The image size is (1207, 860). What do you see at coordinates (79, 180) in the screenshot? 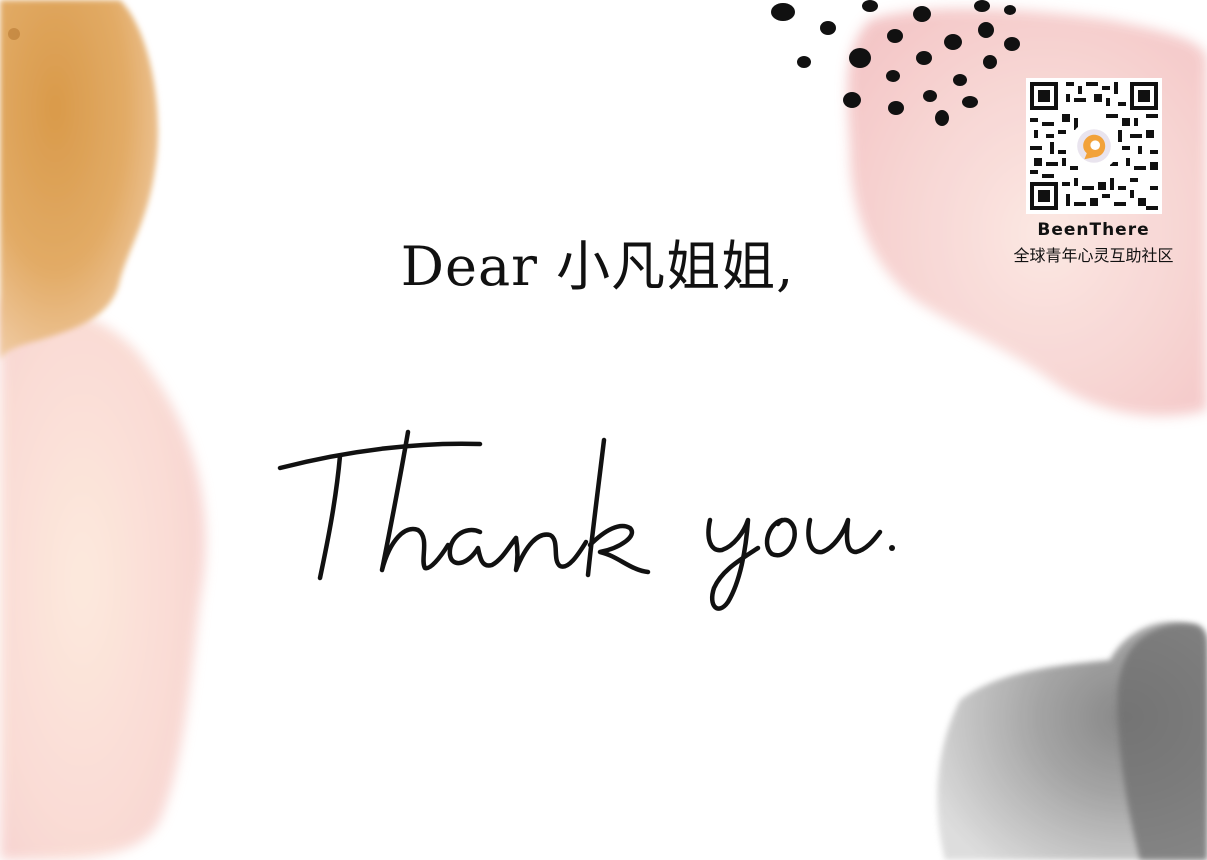
I see `ochre-watercolor-blob` at bounding box center [79, 180].